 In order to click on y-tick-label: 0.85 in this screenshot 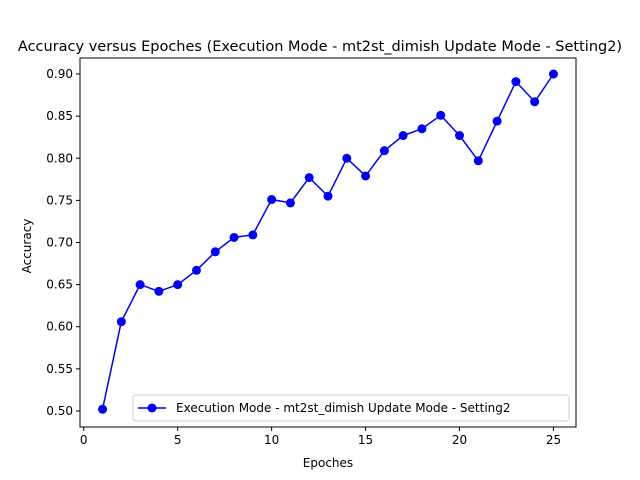, I will do `click(59, 116)`.